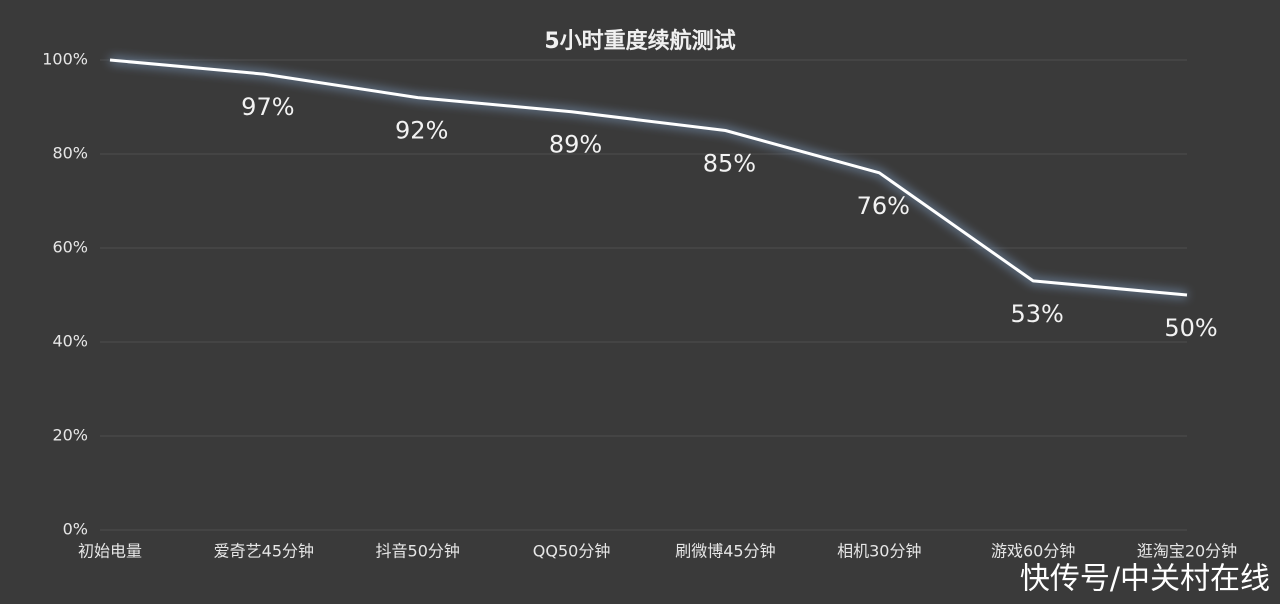 This screenshot has width=1280, height=604. What do you see at coordinates (639, 41) in the screenshot?
I see `chart-title: 5小时重度续航测试` at bounding box center [639, 41].